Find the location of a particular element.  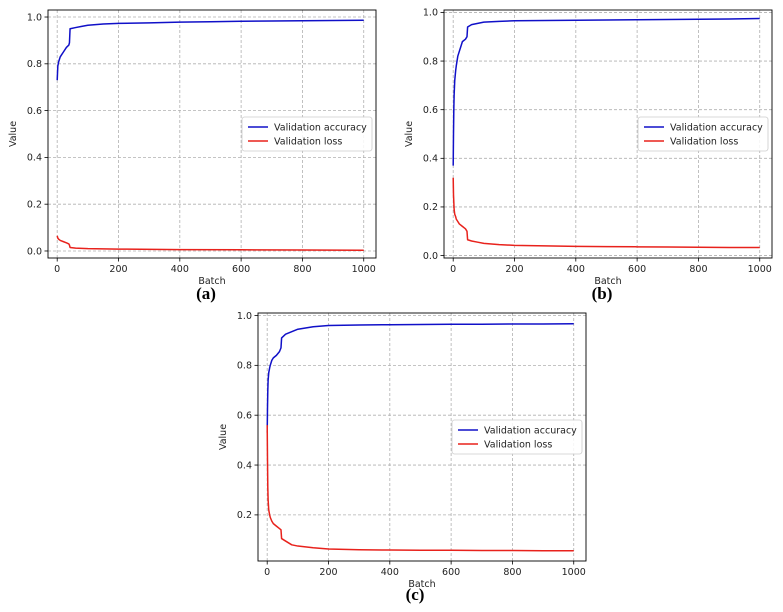

panel-label: (b) is located at coordinates (602, 293).